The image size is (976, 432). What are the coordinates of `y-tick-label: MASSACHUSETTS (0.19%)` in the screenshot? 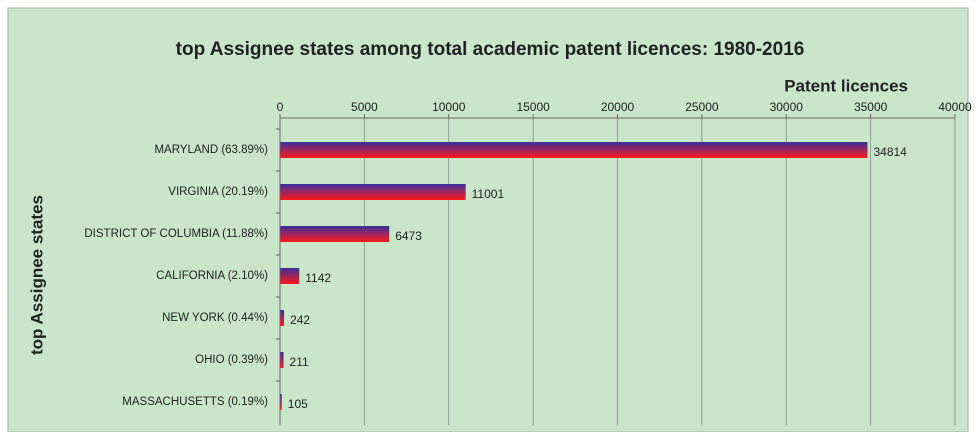 It's located at (195, 402).